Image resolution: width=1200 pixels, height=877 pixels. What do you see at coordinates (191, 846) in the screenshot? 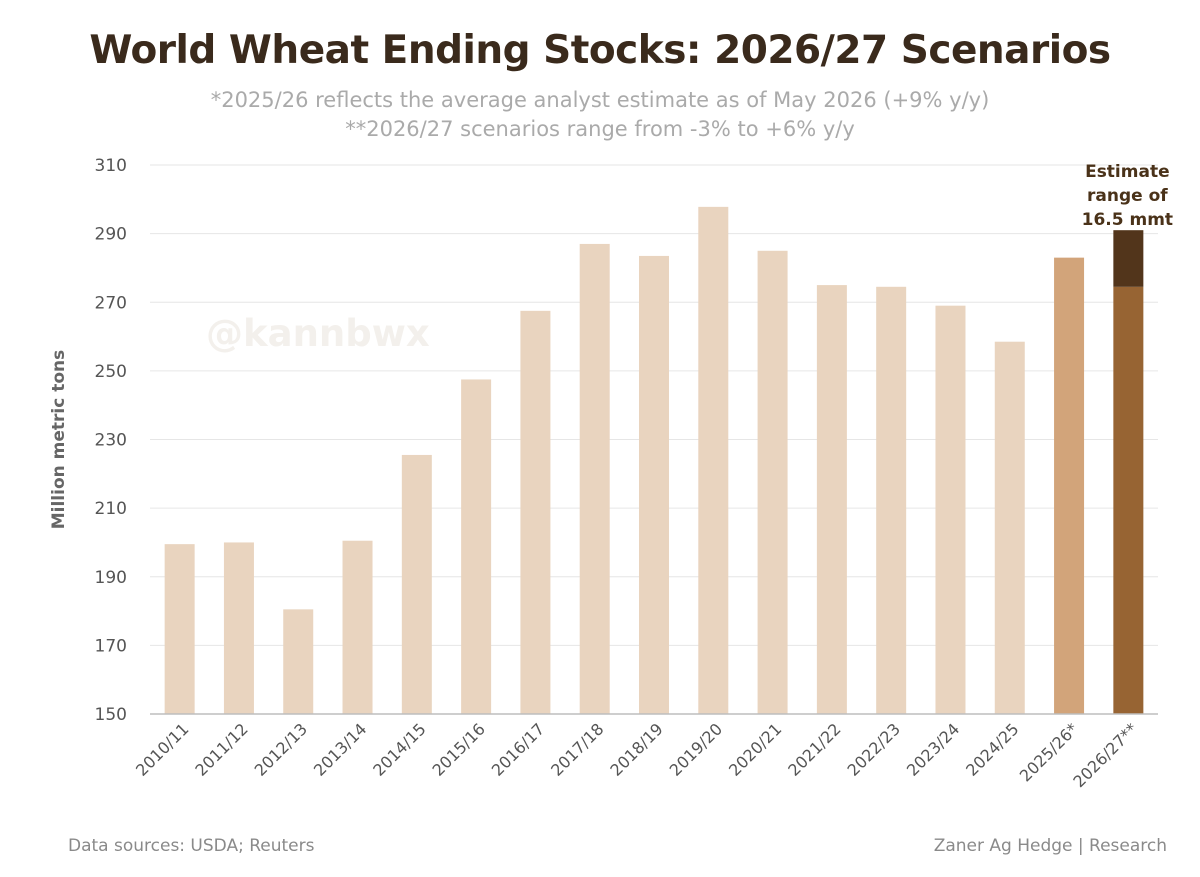
I see `data-sources-note: Data sources: USDA; Reuters` at bounding box center [191, 846].